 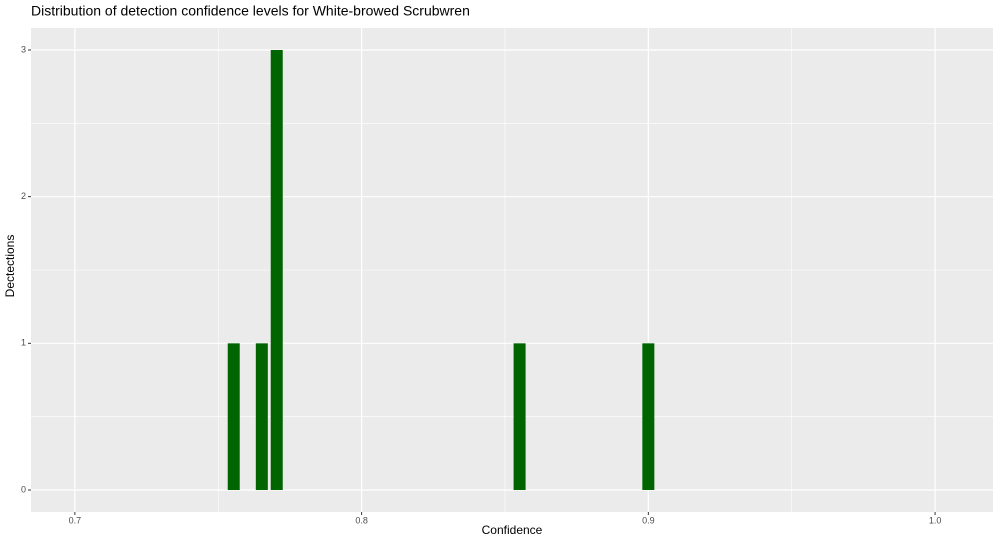 What do you see at coordinates (512, 530) in the screenshot?
I see `x-axis-label: Confidence` at bounding box center [512, 530].